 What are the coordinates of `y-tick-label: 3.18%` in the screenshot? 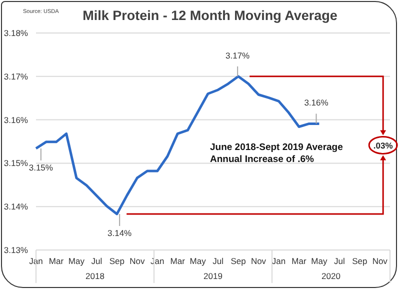 It's located at (16, 33).